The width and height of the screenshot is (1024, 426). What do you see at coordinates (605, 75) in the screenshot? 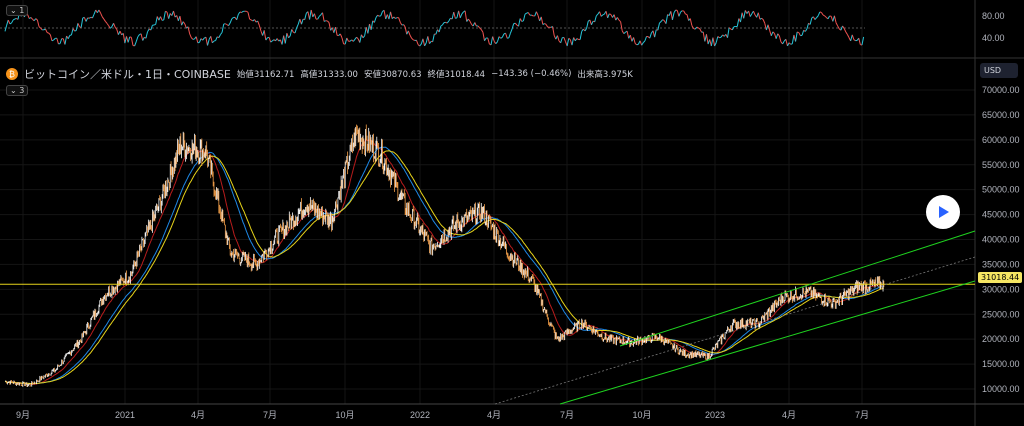
I see `volume-value: 出来高3.975K` at bounding box center [605, 75].